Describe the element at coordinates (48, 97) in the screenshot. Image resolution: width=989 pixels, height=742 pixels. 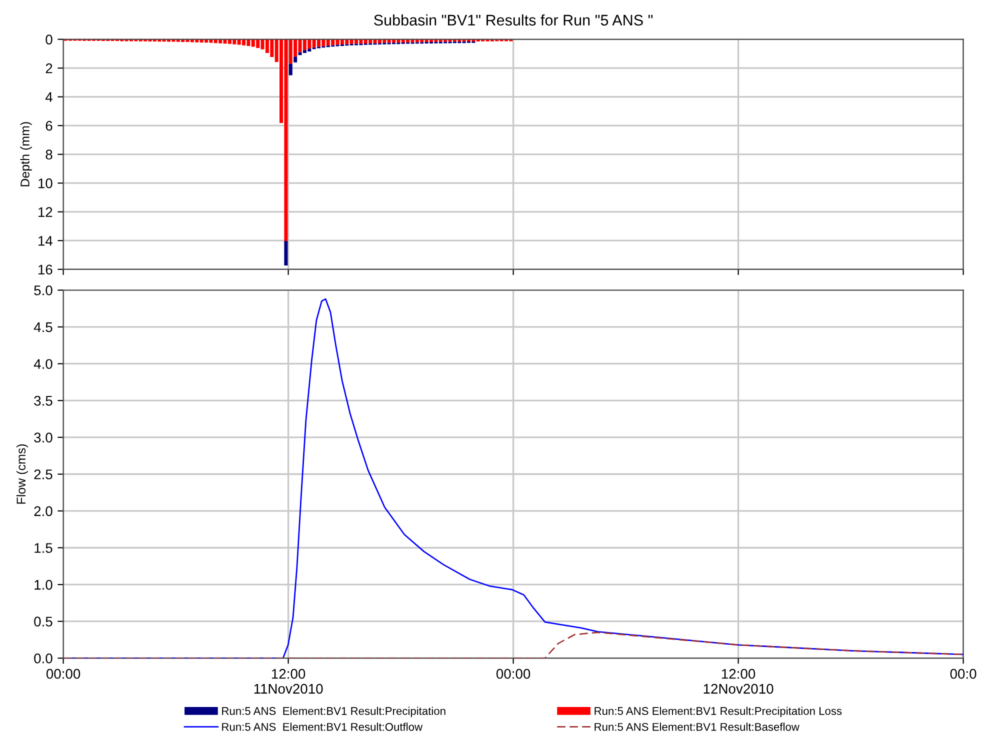
I see `y-tick-label: 4` at that location.